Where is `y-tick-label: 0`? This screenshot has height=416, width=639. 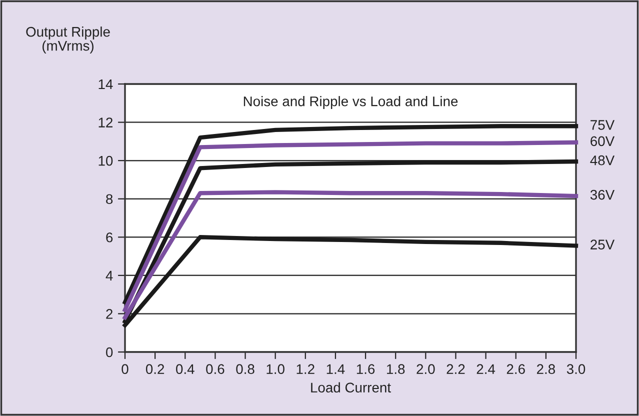
y-tick-label: 0 is located at coordinates (109, 352).